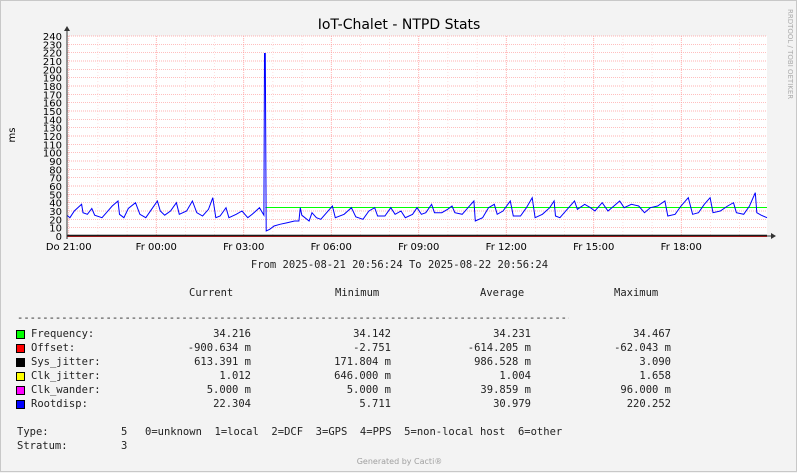 The image size is (797, 473). What do you see at coordinates (66, 390) in the screenshot?
I see `legend-name: Clk_wander:` at bounding box center [66, 390].